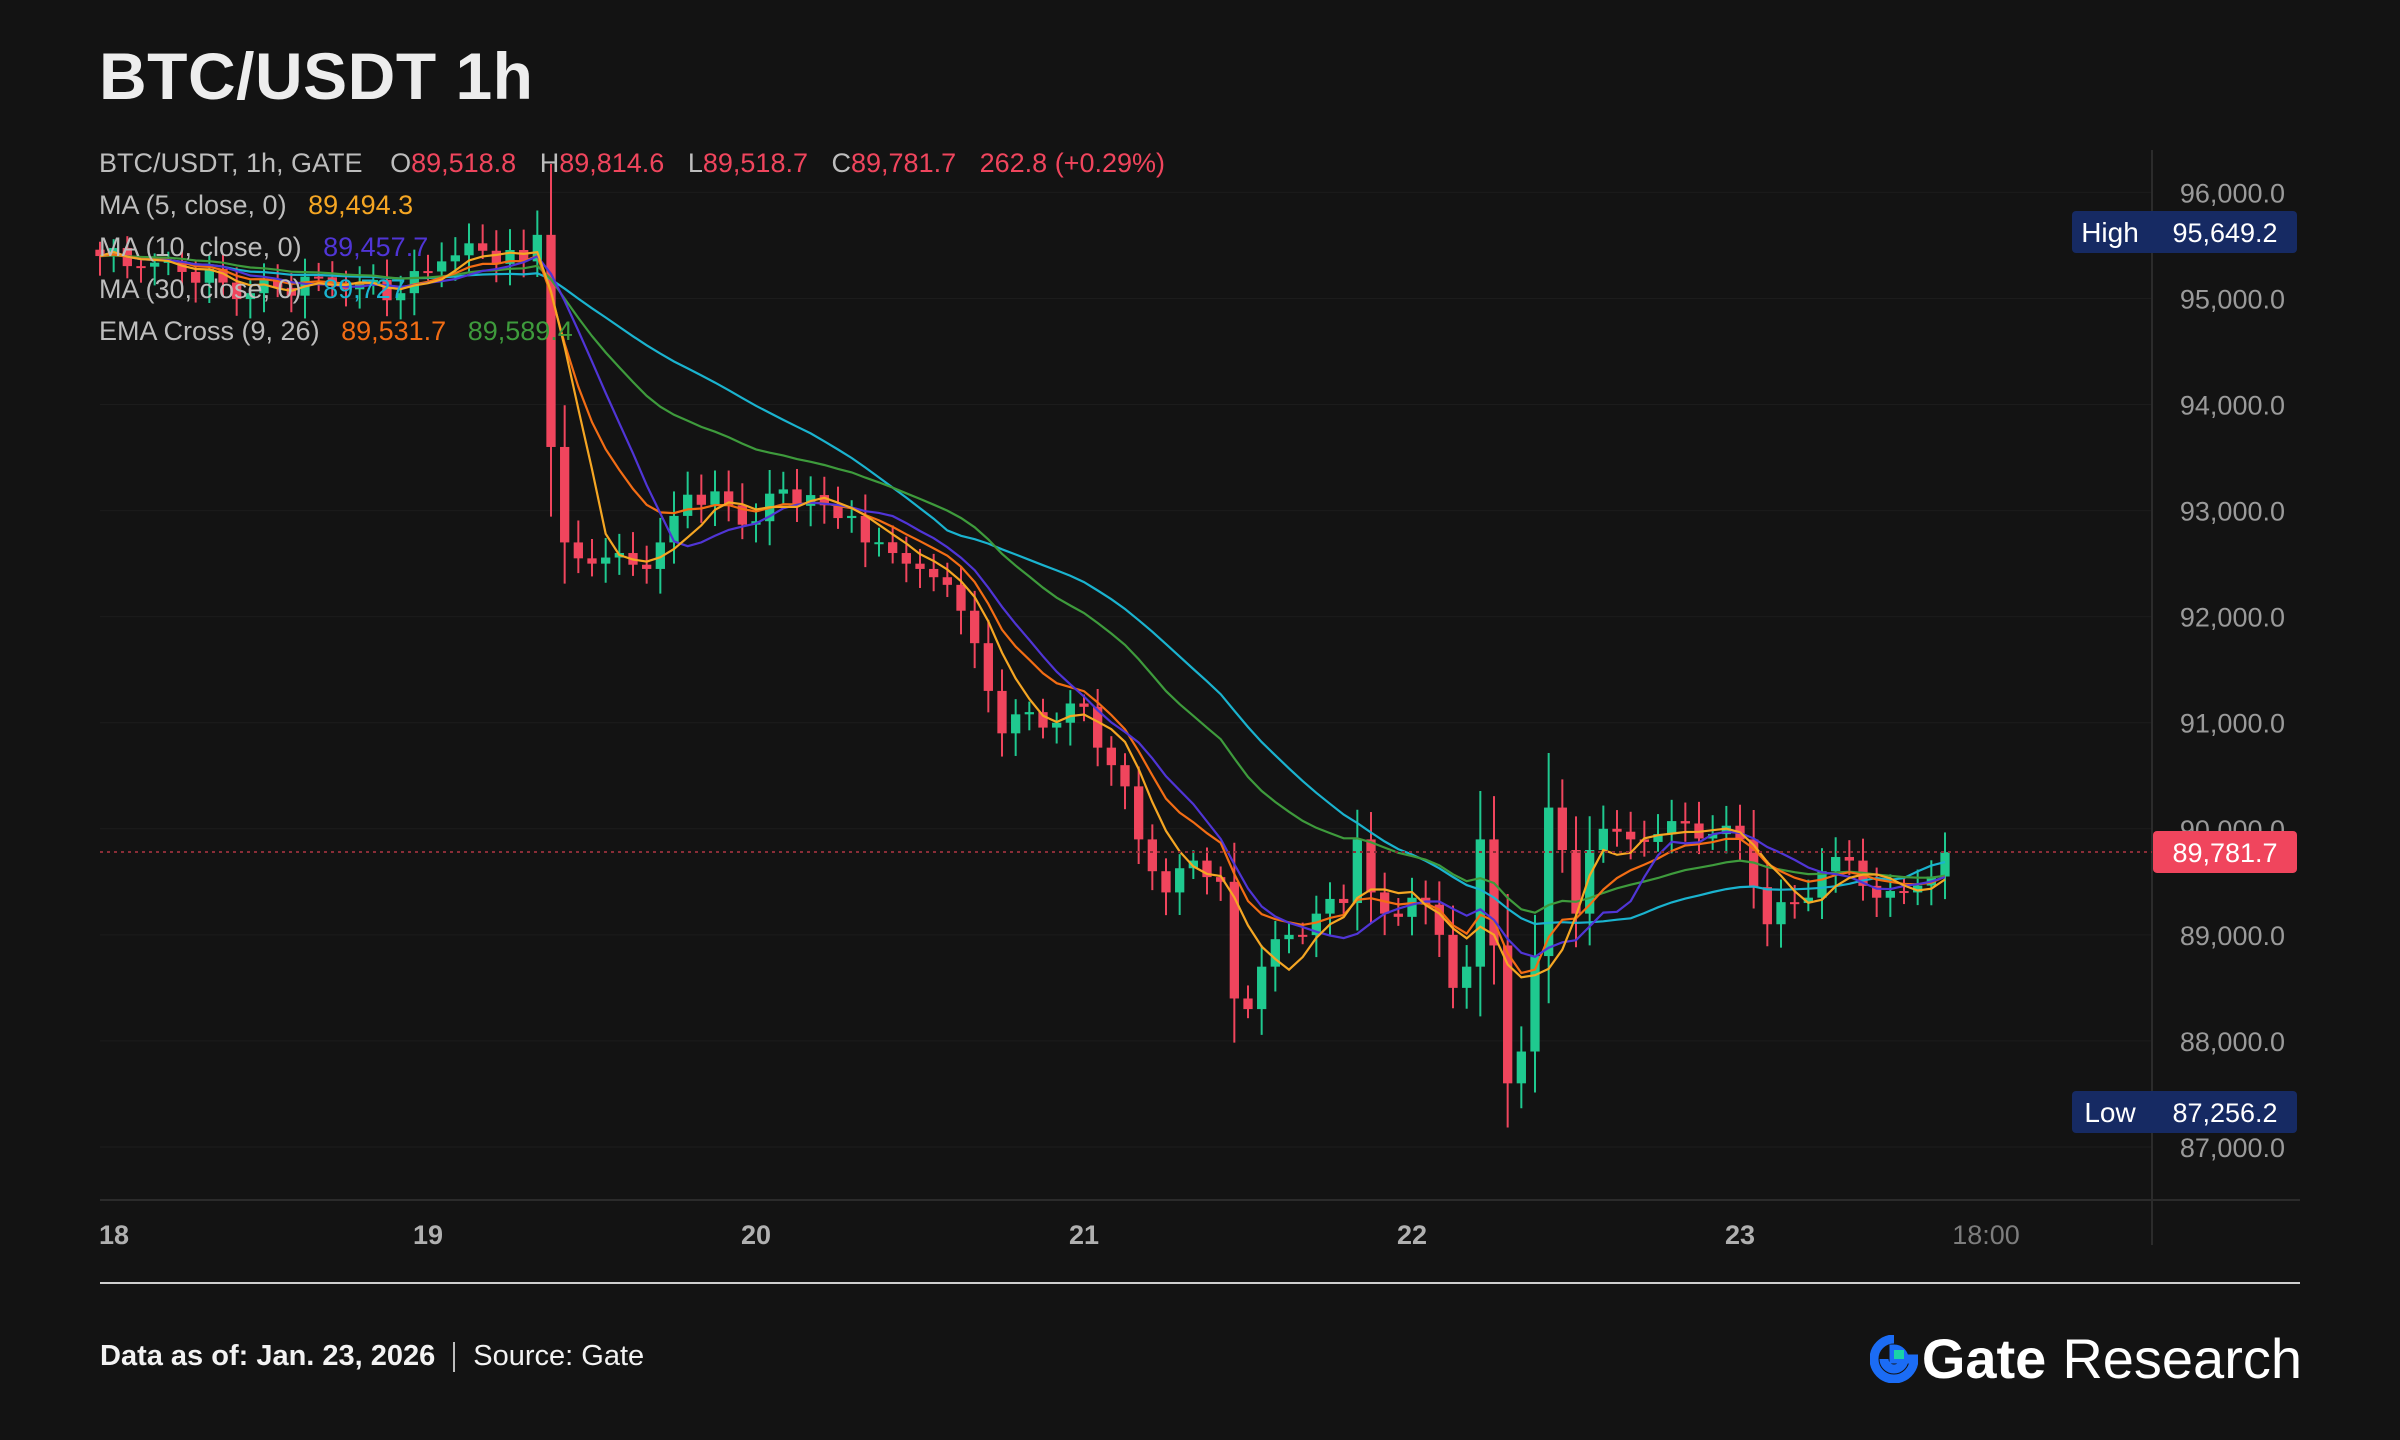  What do you see at coordinates (1200, 1283) in the screenshot?
I see `footer-divider` at bounding box center [1200, 1283].